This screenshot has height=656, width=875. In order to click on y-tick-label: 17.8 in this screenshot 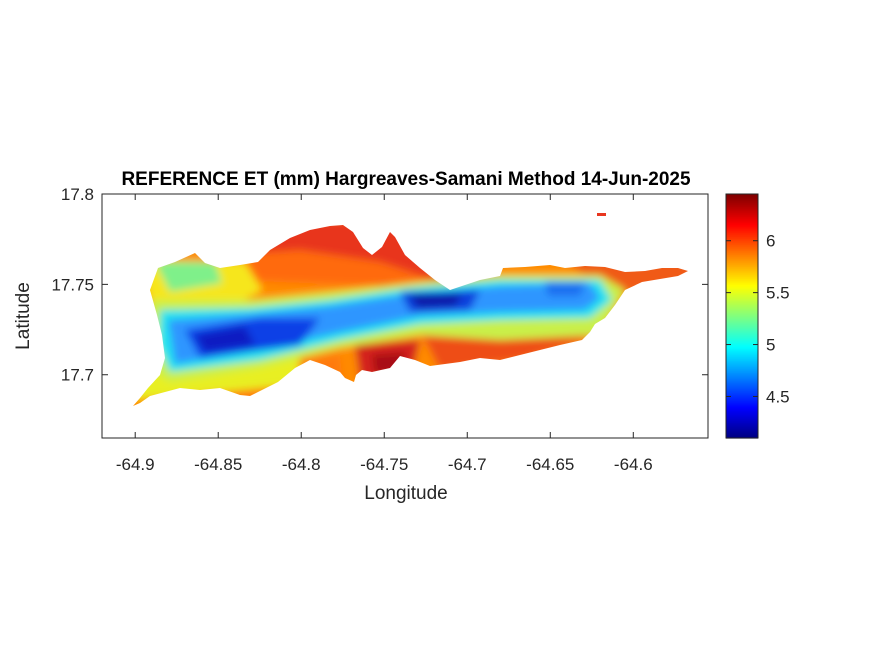, I will do `click(77, 194)`.